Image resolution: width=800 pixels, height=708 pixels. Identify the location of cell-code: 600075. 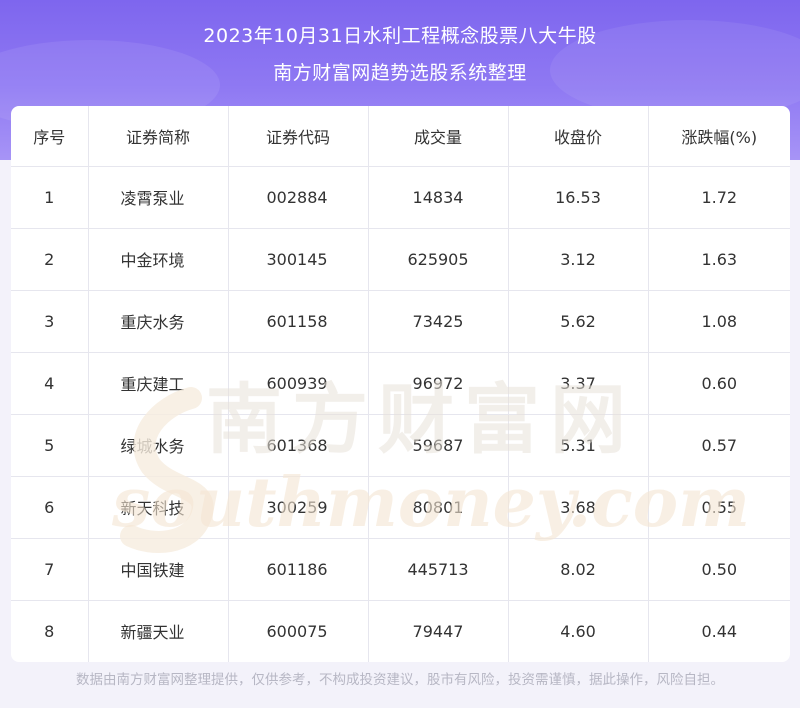
(298, 631).